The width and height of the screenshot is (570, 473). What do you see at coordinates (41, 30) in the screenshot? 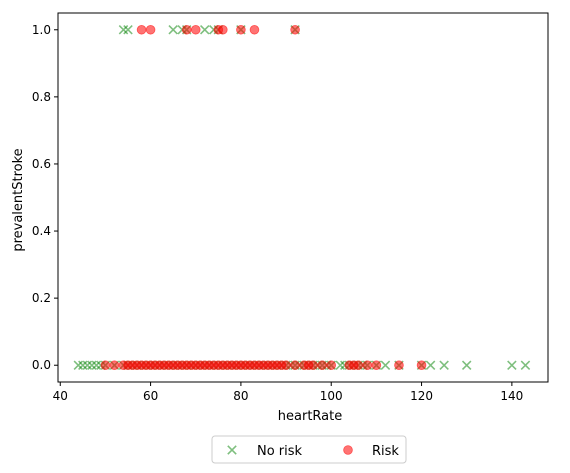
I see `y-tick-label: 1.0` at bounding box center [41, 30].